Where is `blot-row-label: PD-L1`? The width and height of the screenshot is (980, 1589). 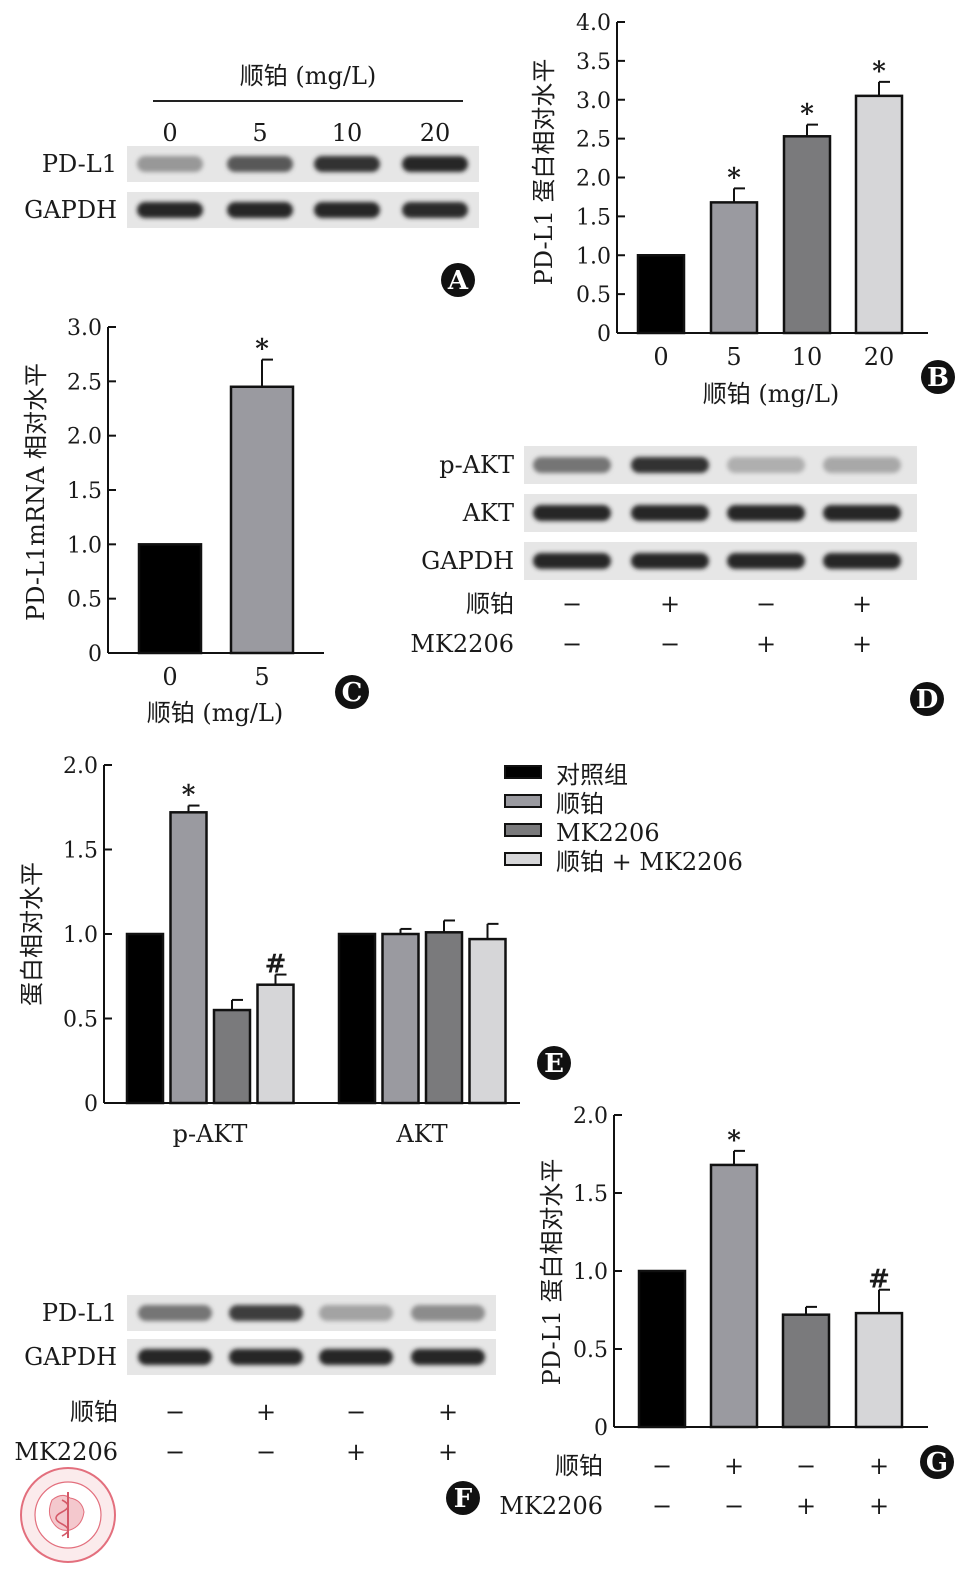 blot-row-label: PD-L1 is located at coordinates (79, 1313).